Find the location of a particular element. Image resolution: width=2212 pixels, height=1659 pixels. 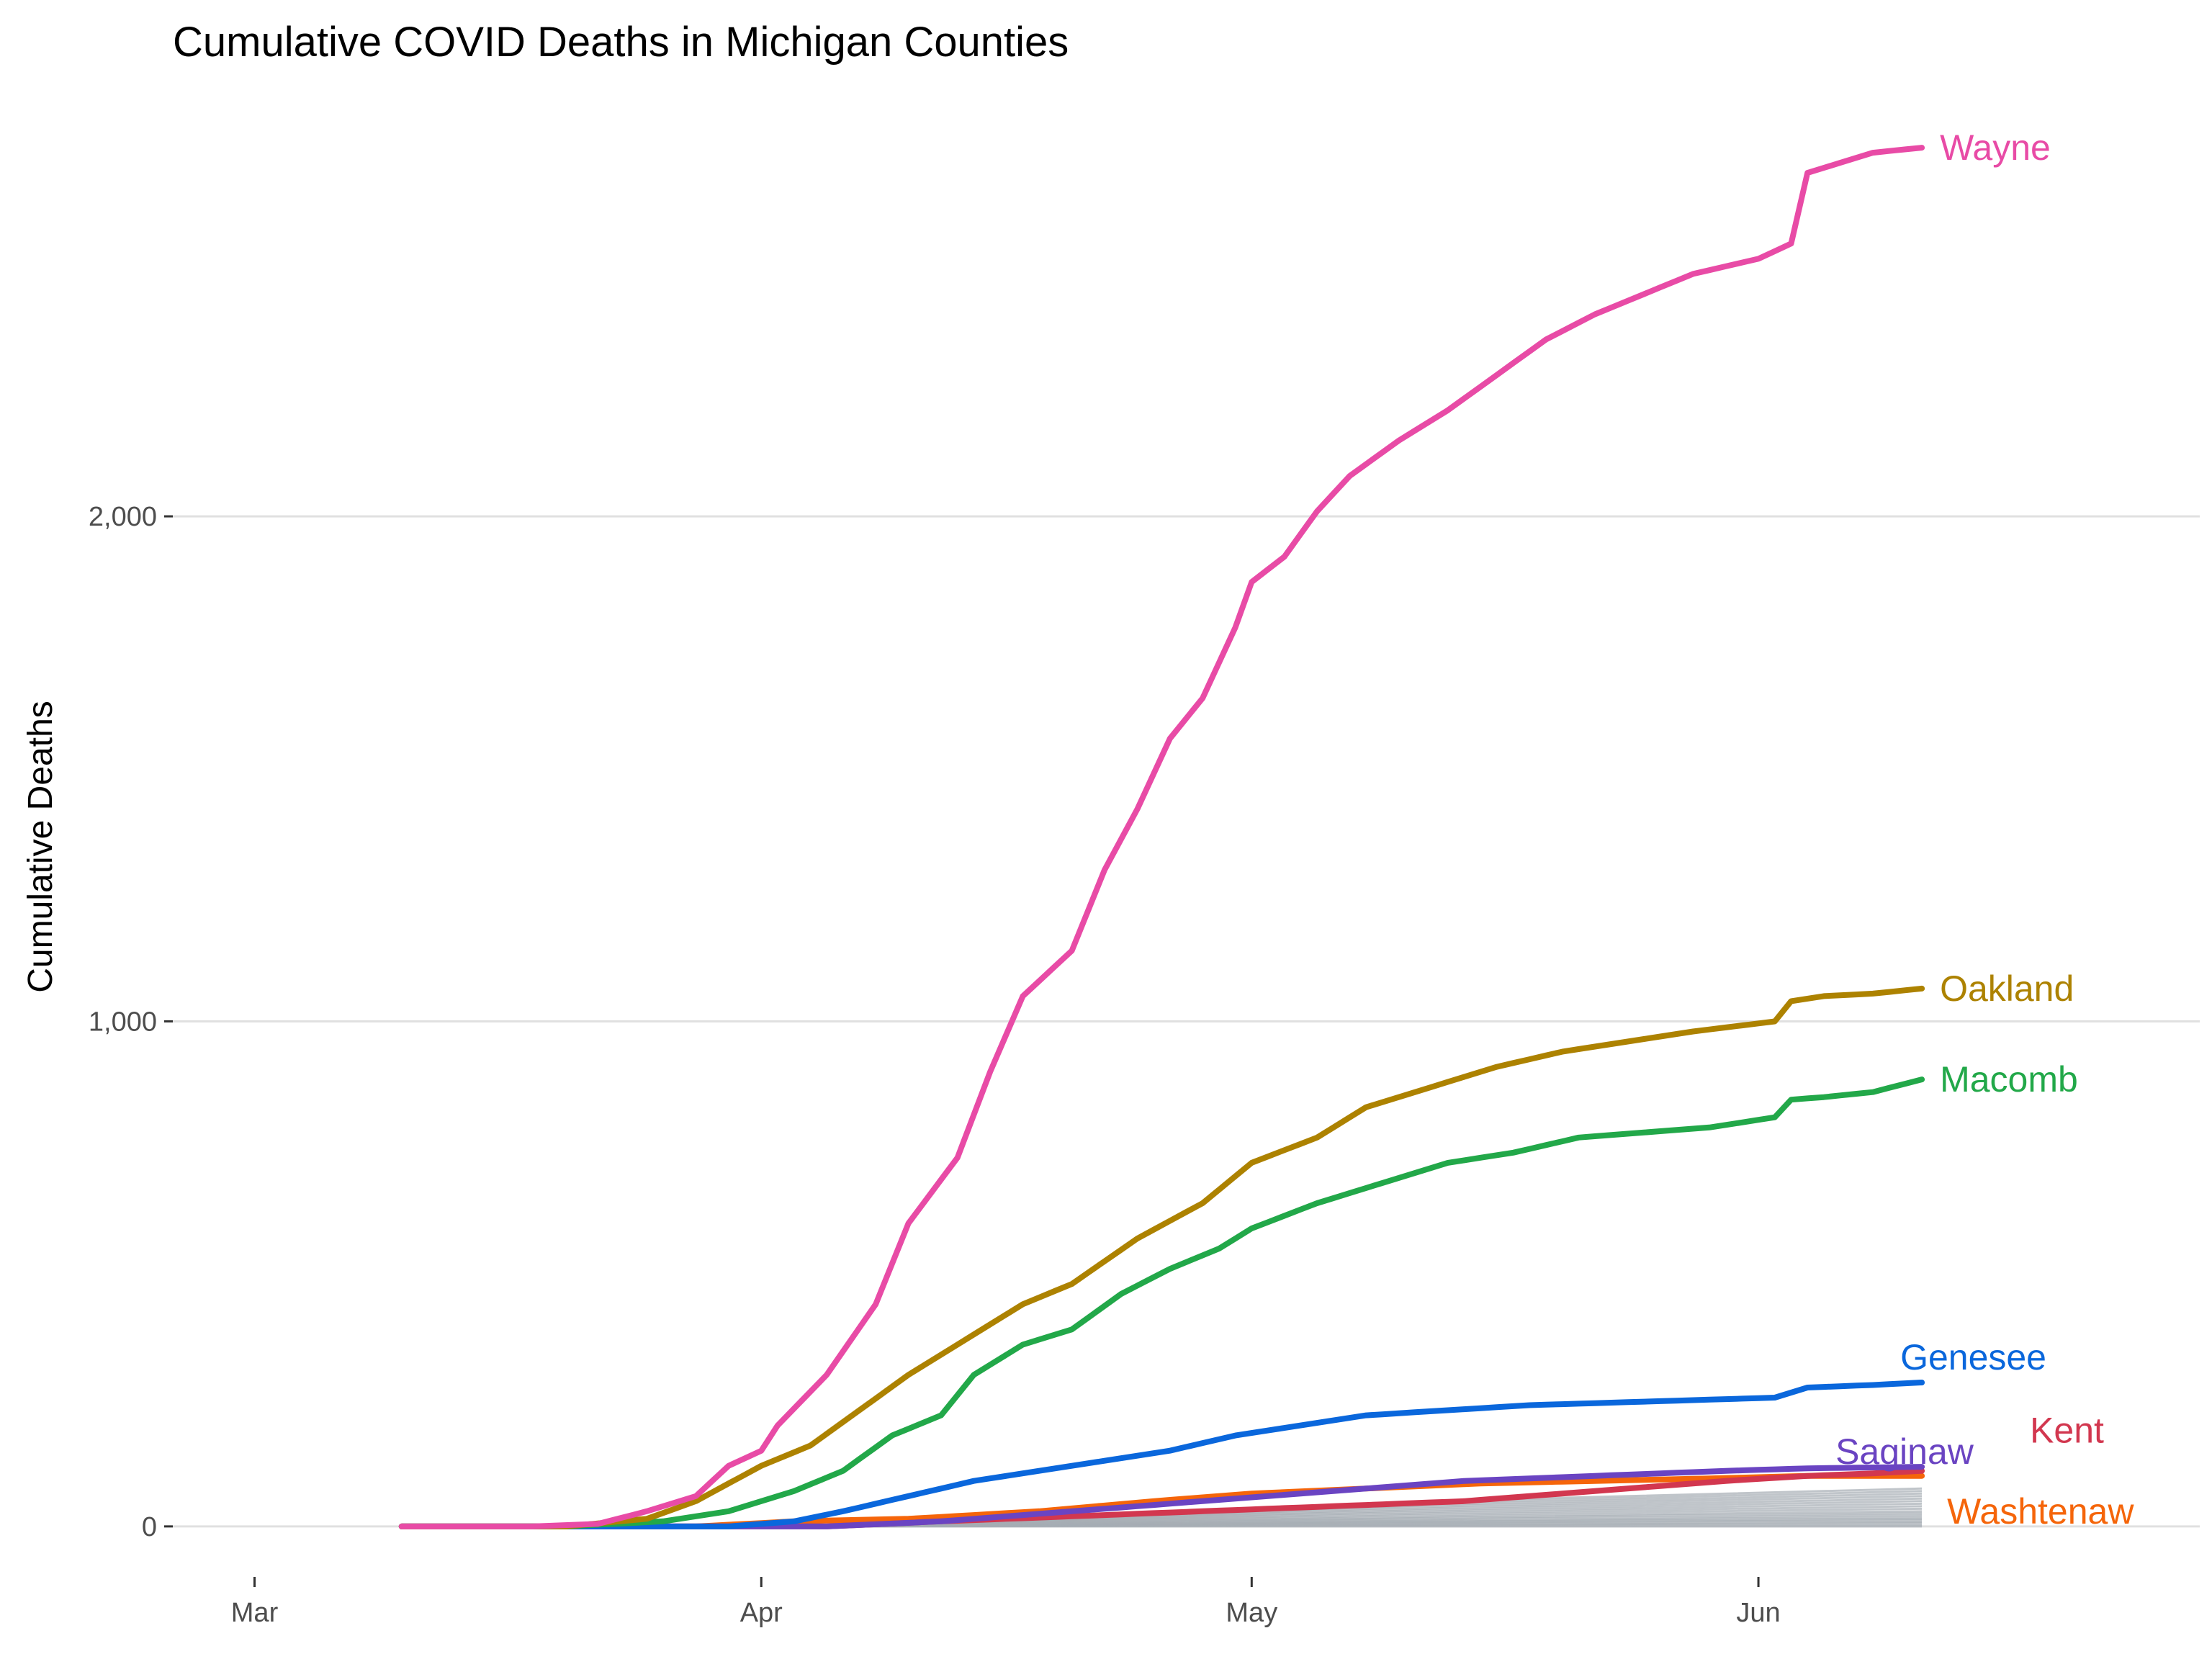

series-label-saginaw: Saginaw is located at coordinates (1905, 1452).